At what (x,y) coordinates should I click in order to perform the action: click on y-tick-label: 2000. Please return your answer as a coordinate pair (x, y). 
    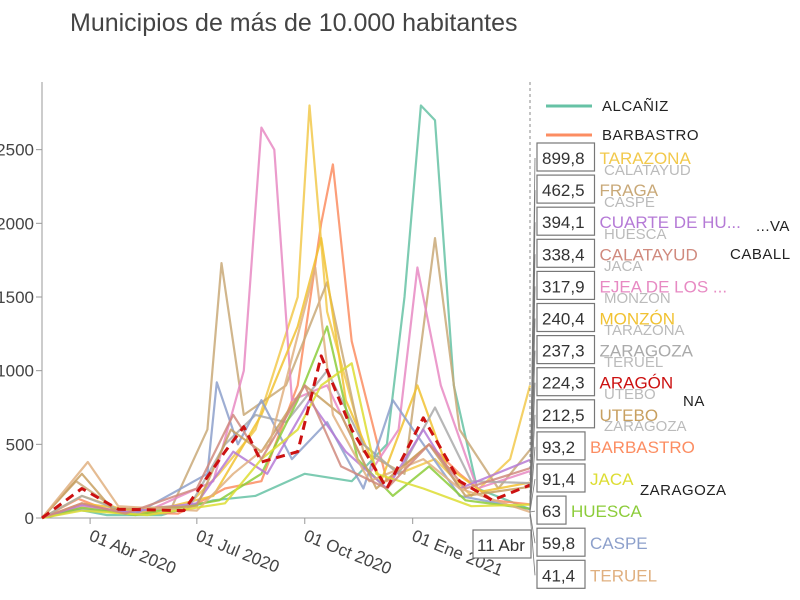
    Looking at the image, I should click on (17, 223).